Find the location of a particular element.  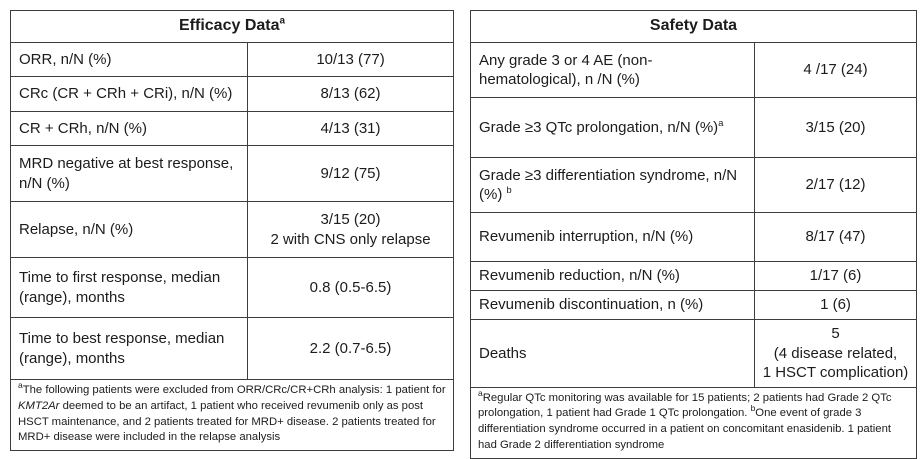

table-header-row: Efficacy Dataa is located at coordinates (232, 26).